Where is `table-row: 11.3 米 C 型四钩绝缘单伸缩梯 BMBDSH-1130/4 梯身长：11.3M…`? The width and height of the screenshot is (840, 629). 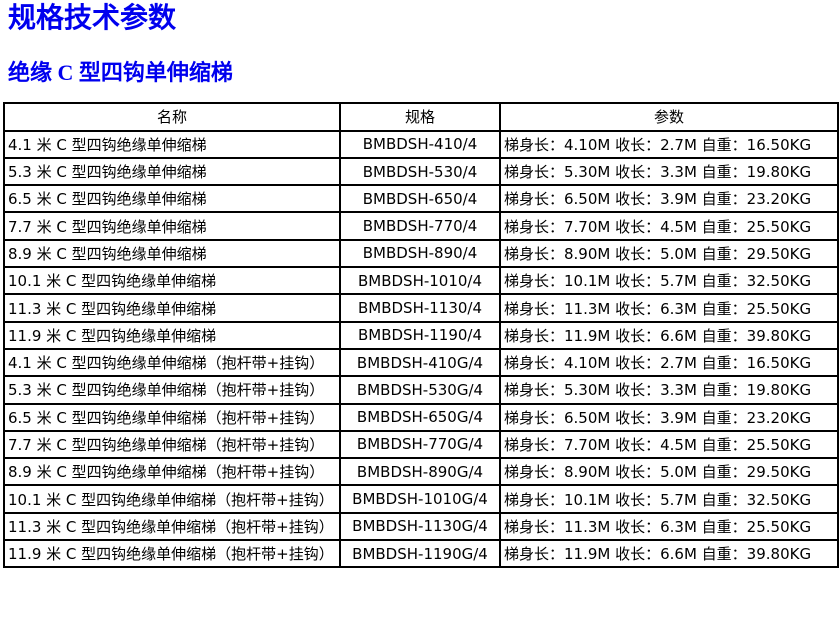
table-row: 11.3 米 C 型四钩绝缘单伸缩梯 BMBDSH-1130/4 梯身长：11.3M… is located at coordinates (421, 308).